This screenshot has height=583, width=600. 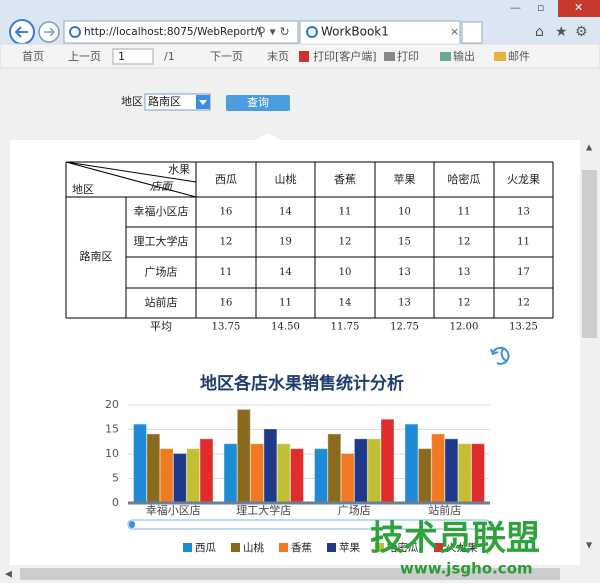 I want to click on store-cell: 理工大学店, so click(x=161, y=241).